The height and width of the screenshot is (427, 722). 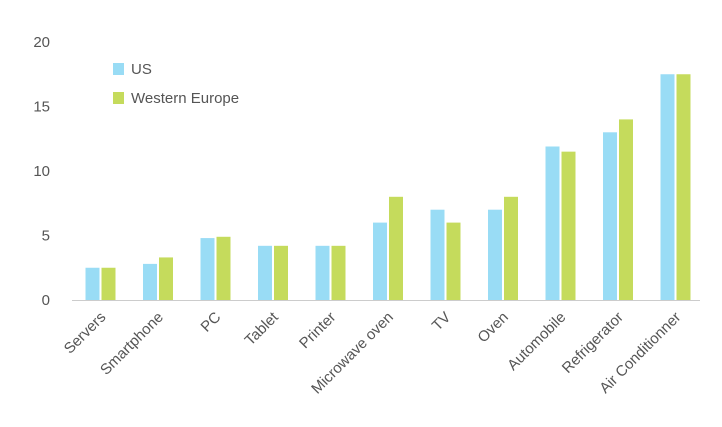 What do you see at coordinates (207, 269) in the screenshot?
I see `bar-us-pc` at bounding box center [207, 269].